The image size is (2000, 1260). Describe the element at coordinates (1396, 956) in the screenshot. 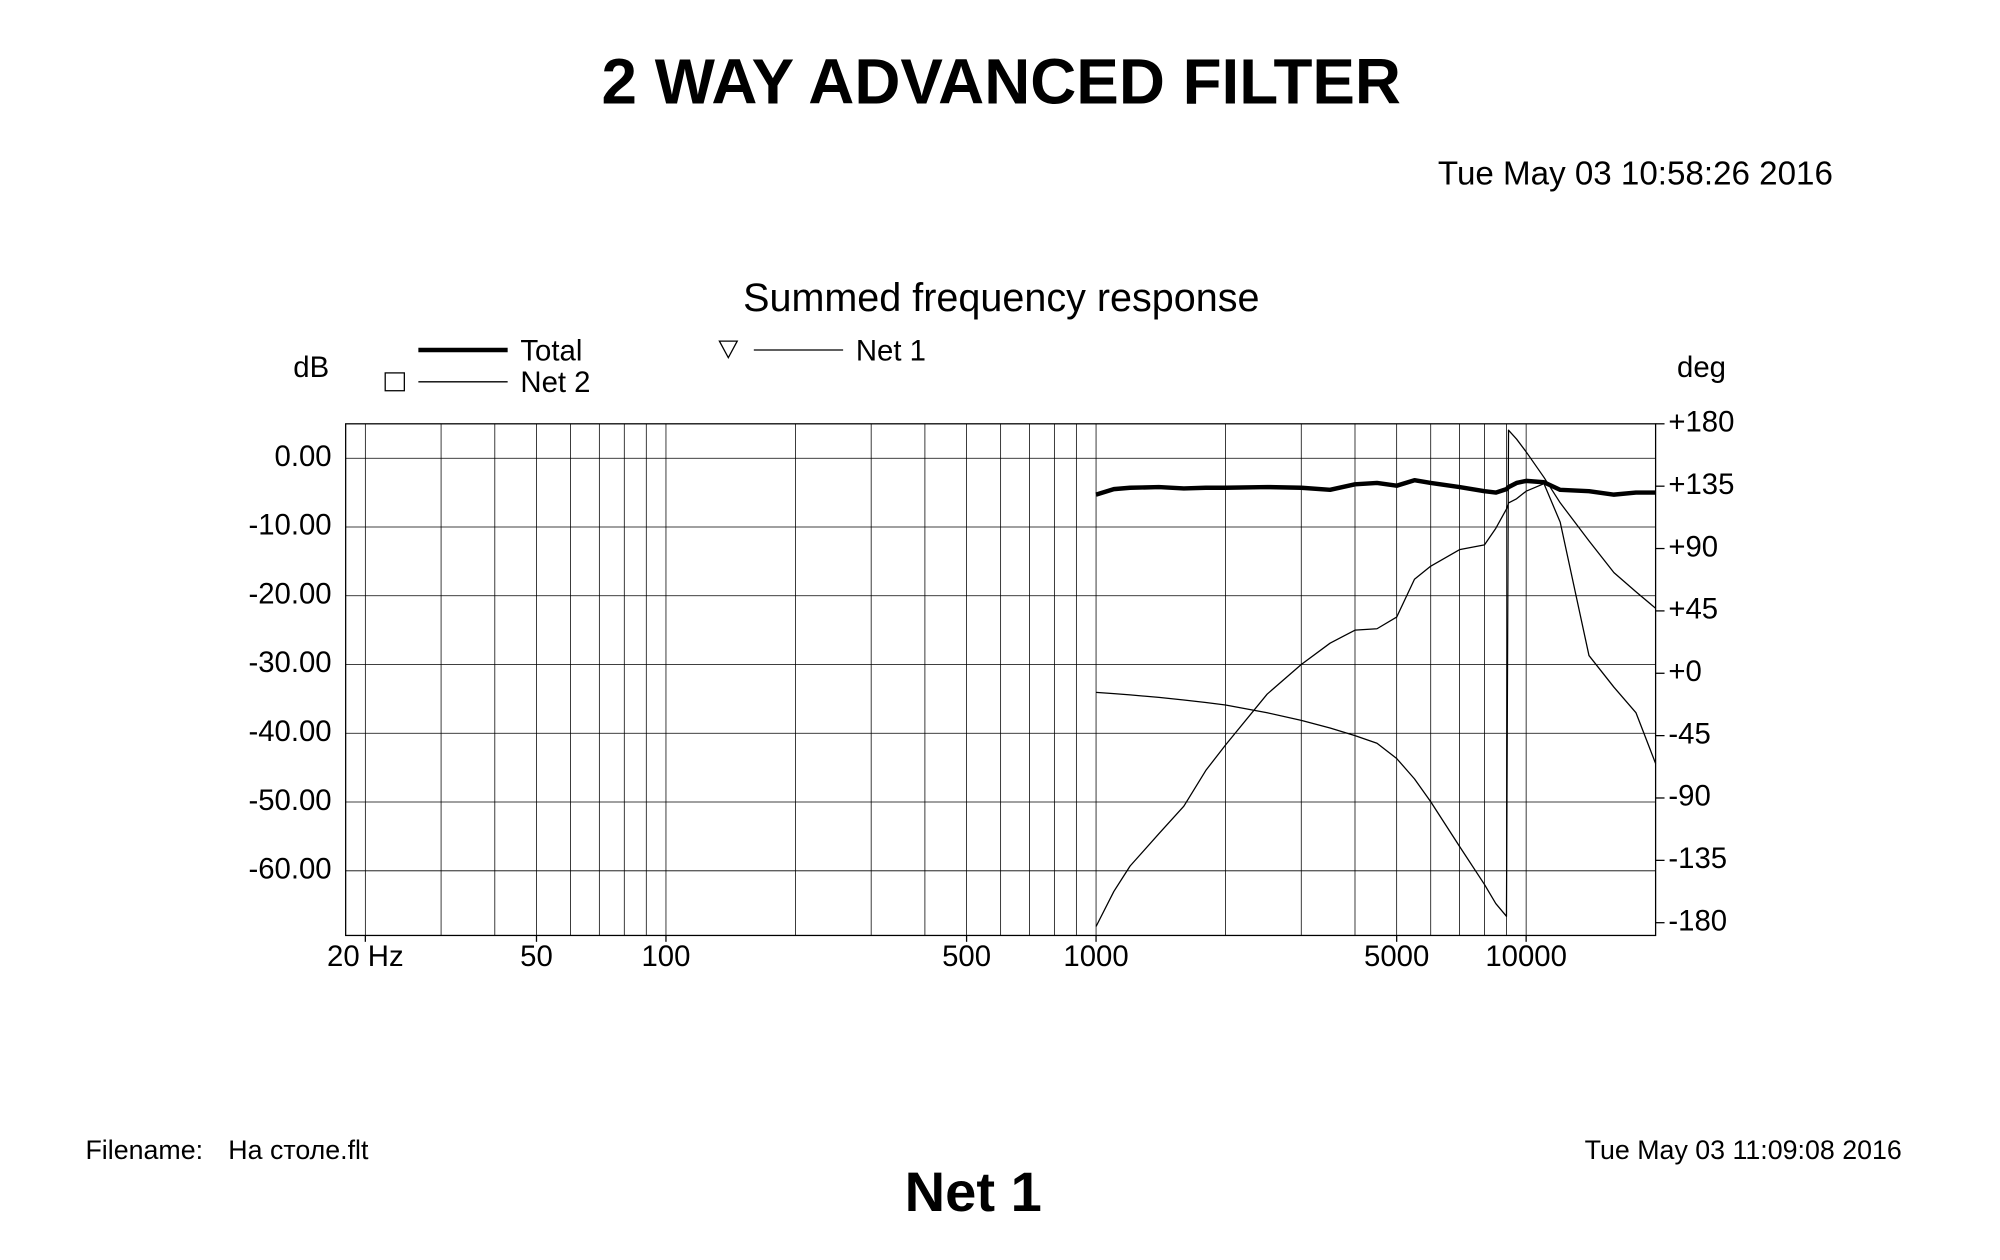

I see `x-tick-label: 5000` at that location.